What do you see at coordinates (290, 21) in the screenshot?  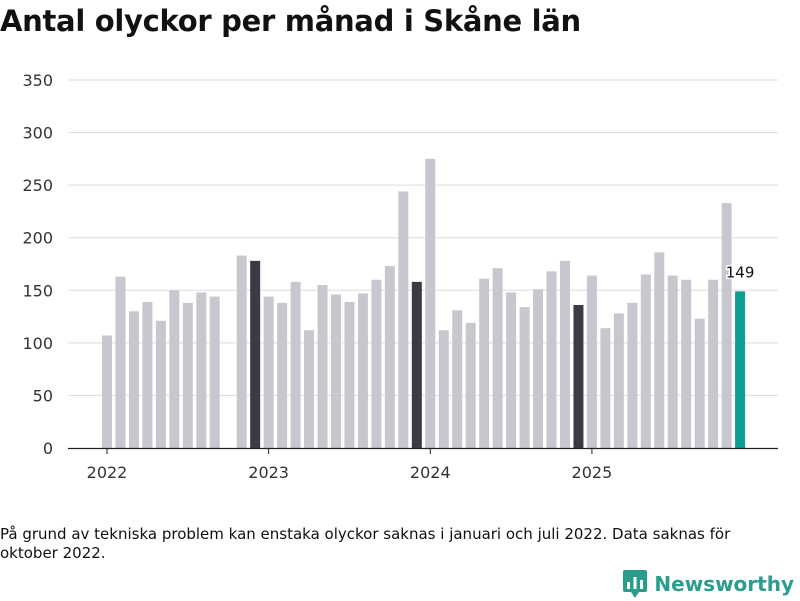 I see `chart-title: Antal olyckor per månad i Skåne län` at bounding box center [290, 21].